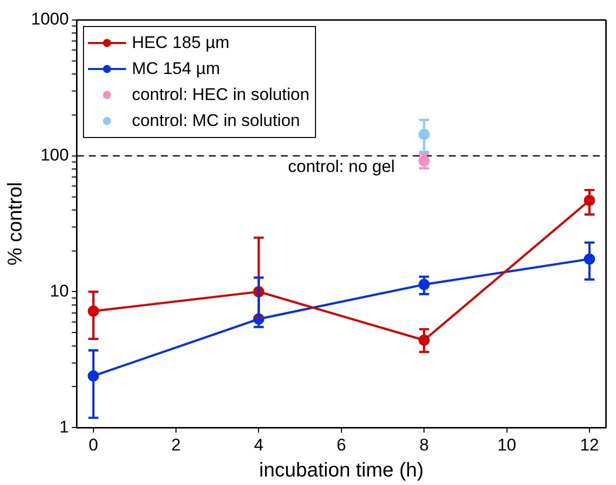  Describe the element at coordinates (64, 426) in the screenshot. I see `y-tick-label: 1` at that location.